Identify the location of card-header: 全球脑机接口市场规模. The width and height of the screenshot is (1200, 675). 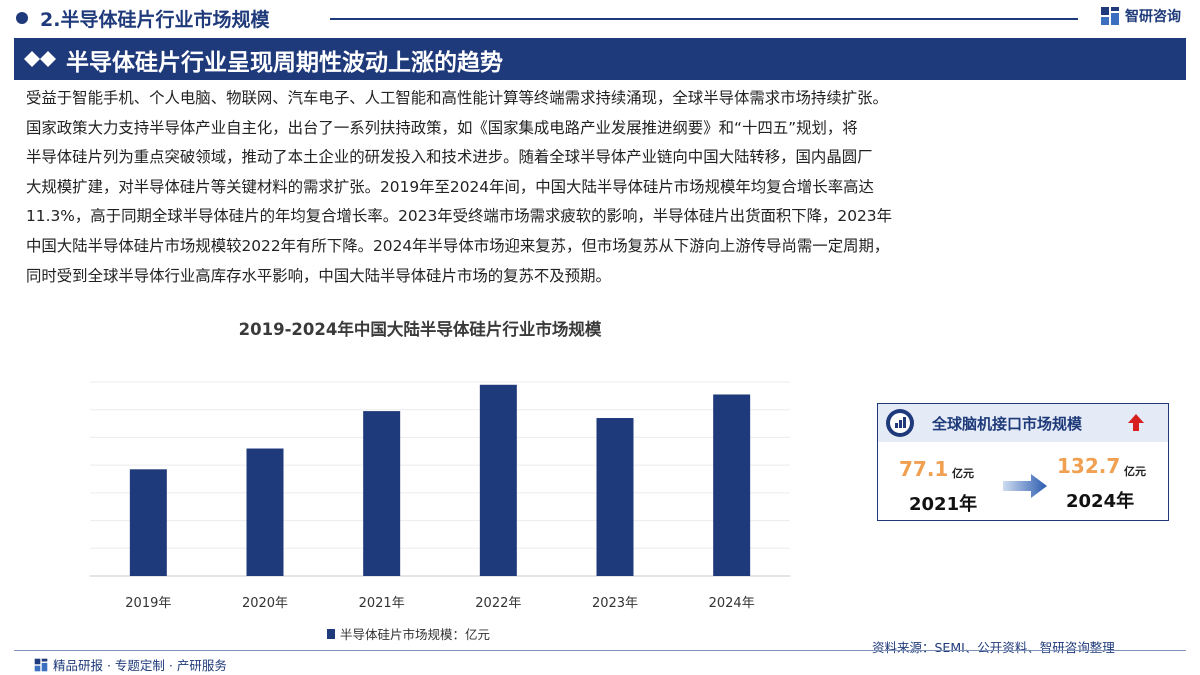
(1023, 423).